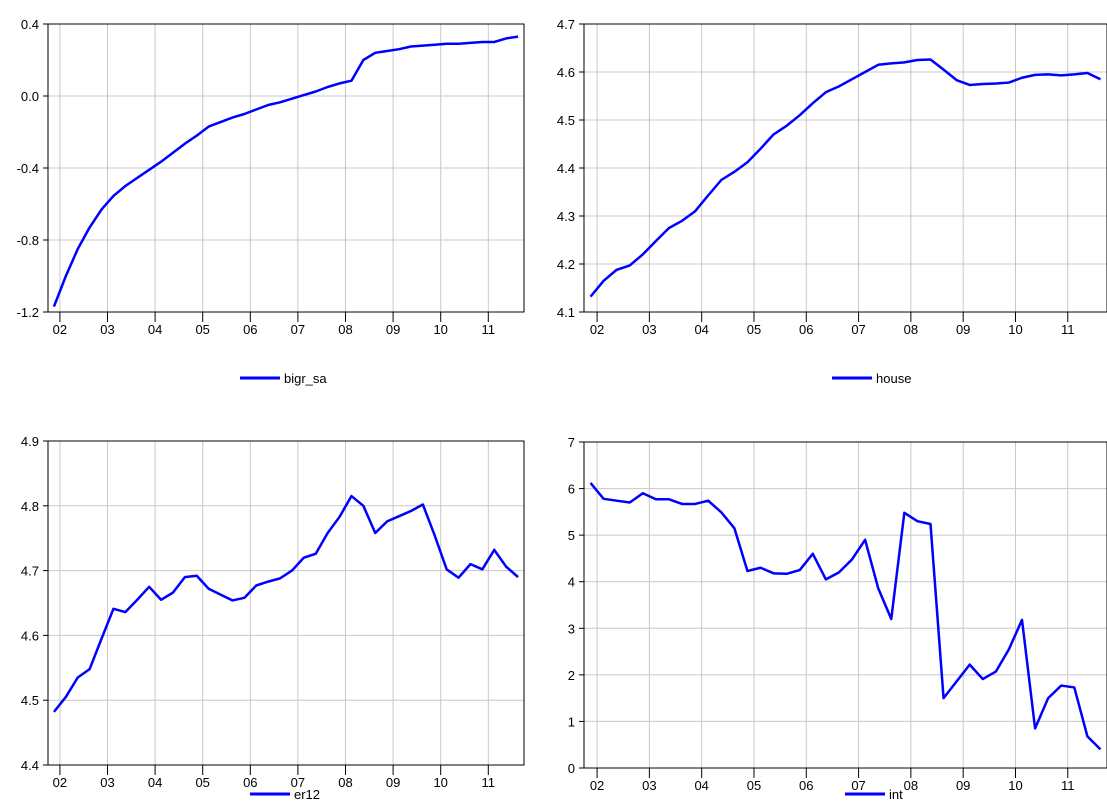  I want to click on y-tick-label: 0.0, so click(30, 96).